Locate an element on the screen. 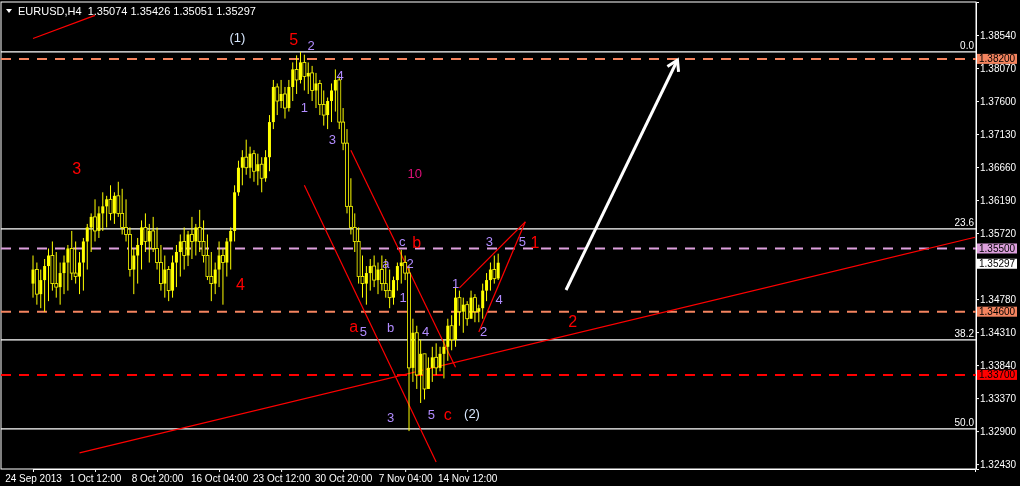 The image size is (1020, 486). annotation: 50.0 is located at coordinates (964, 422).